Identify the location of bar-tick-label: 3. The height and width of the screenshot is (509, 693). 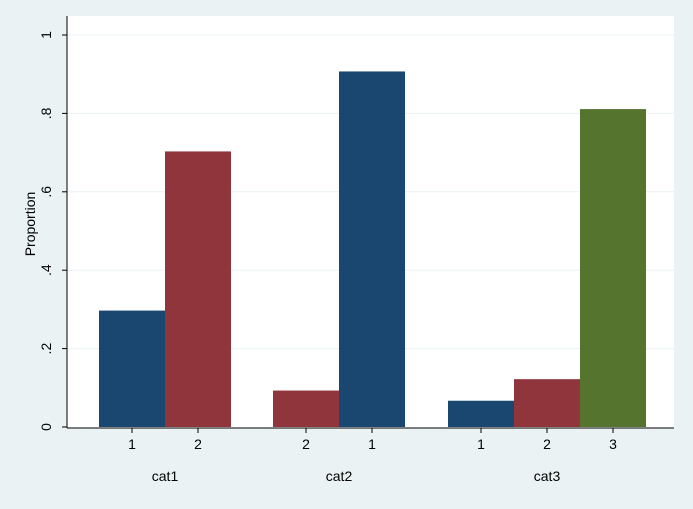
(613, 444).